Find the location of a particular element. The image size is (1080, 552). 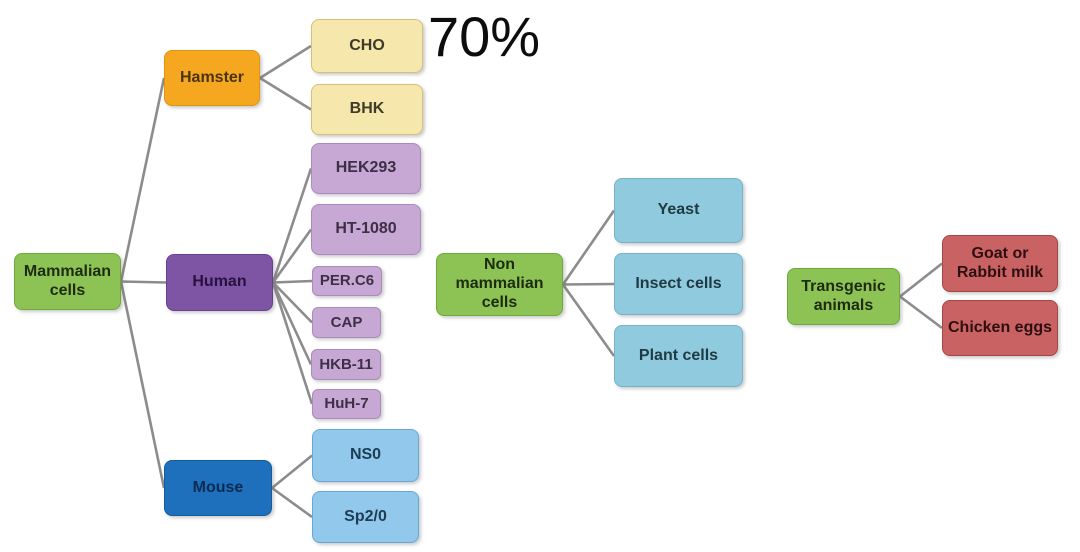

node-mouse: Mouse is located at coordinates (218, 488).